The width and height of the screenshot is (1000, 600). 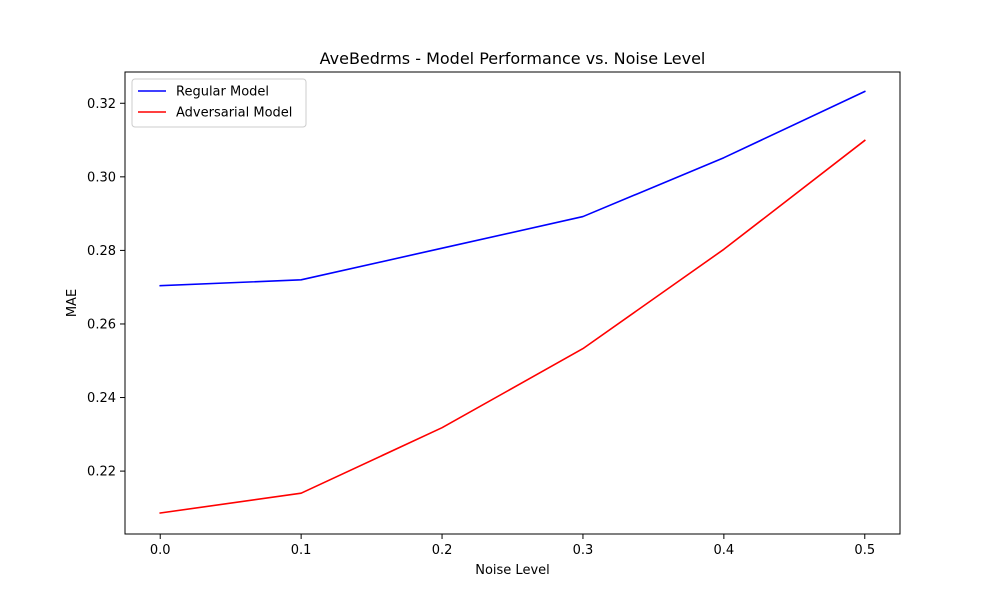 What do you see at coordinates (160, 550) in the screenshot?
I see `x-tick-label: 0.0` at bounding box center [160, 550].